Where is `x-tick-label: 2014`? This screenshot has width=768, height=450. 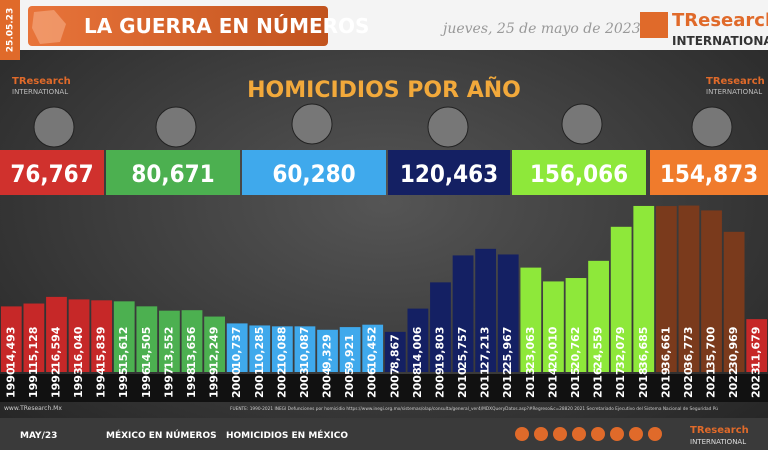
x-tick-label: 2014 is located at coordinates (552, 382).